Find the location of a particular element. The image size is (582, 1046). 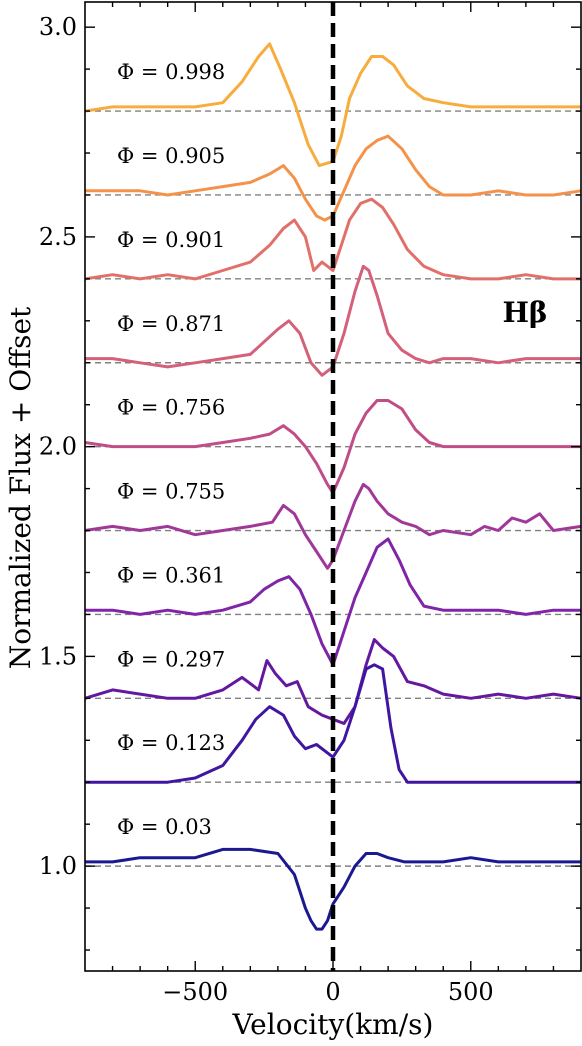

phase-label-0: Φ = 0.998 is located at coordinates (171, 72).